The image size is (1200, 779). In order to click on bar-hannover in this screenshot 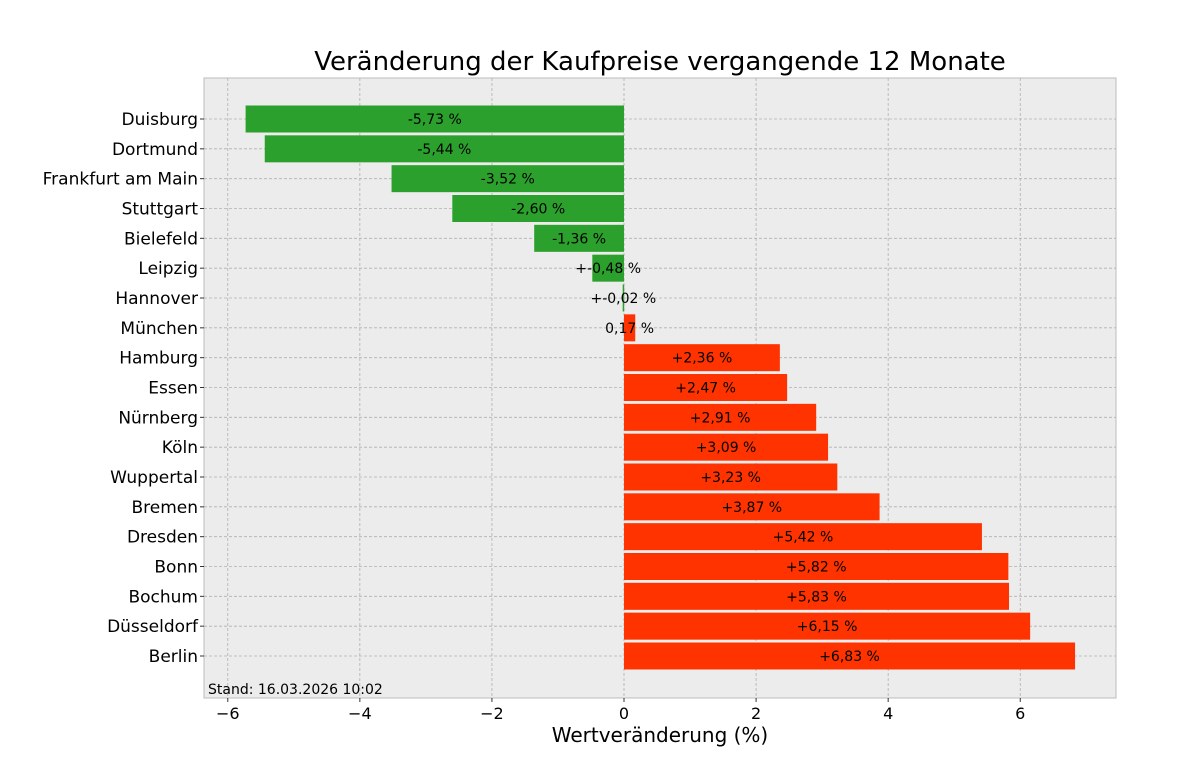, I will do `click(623, 298)`.